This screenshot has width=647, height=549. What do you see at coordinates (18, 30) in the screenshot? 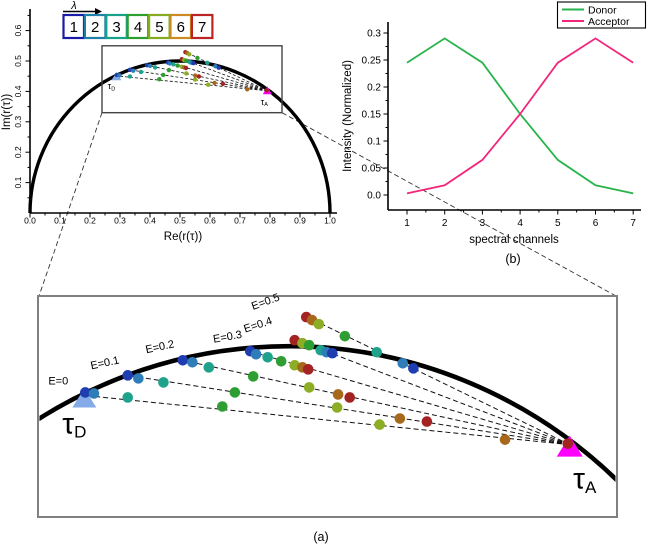
I see `y-tick-label: 0.6` at bounding box center [18, 30].